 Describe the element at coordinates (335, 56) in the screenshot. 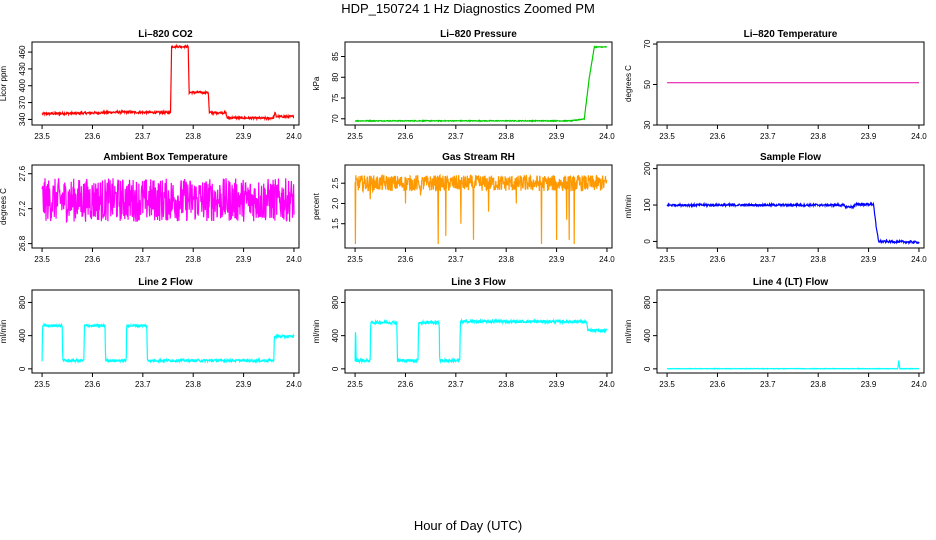

I see `y-tick-label: 85` at that location.